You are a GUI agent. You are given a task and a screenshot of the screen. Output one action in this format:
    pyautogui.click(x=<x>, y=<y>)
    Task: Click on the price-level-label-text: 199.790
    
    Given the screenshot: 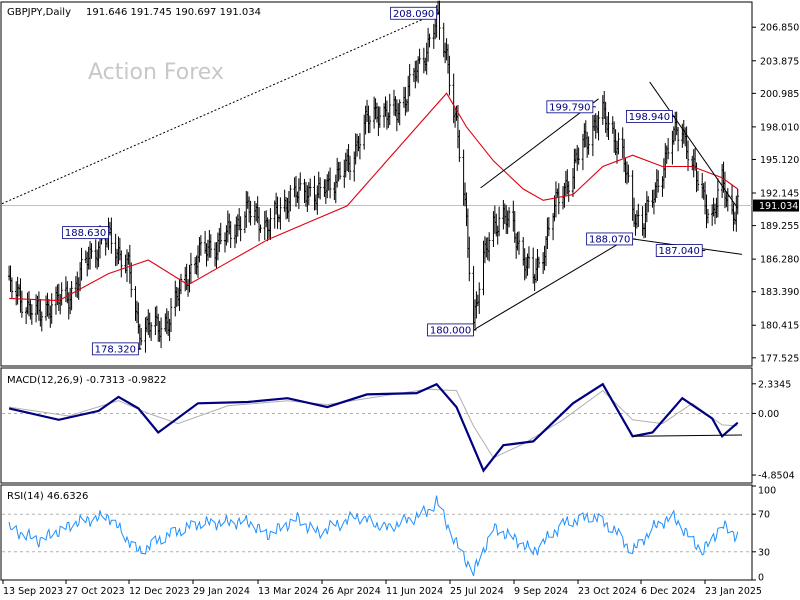 What is the action you would take?
    pyautogui.click(x=569, y=107)
    